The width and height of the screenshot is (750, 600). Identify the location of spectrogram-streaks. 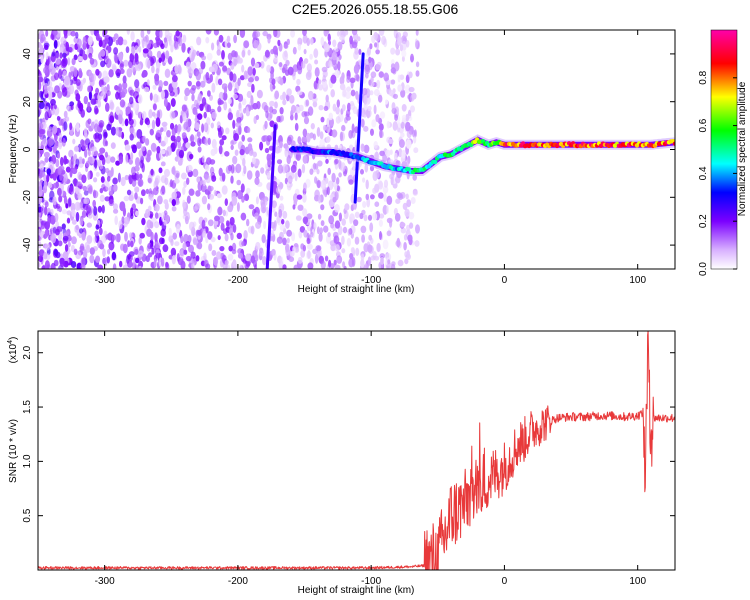
(315, 160).